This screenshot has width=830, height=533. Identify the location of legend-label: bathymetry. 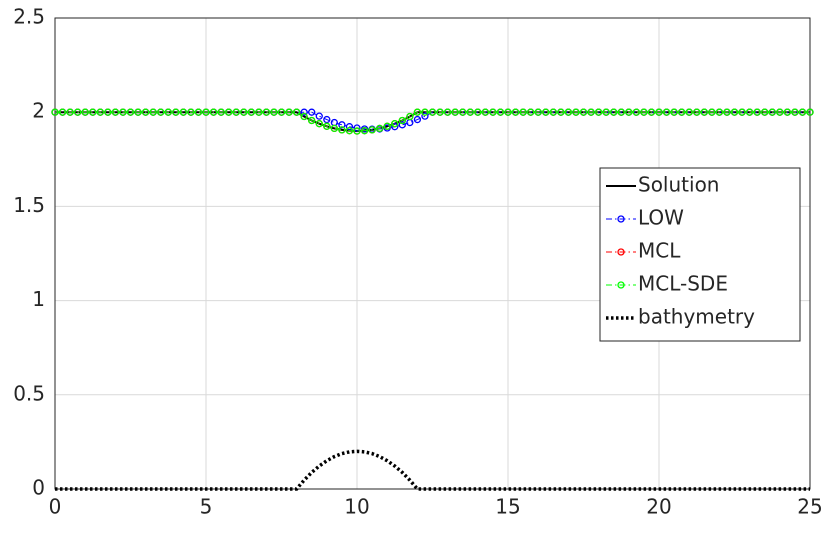
(696, 317).